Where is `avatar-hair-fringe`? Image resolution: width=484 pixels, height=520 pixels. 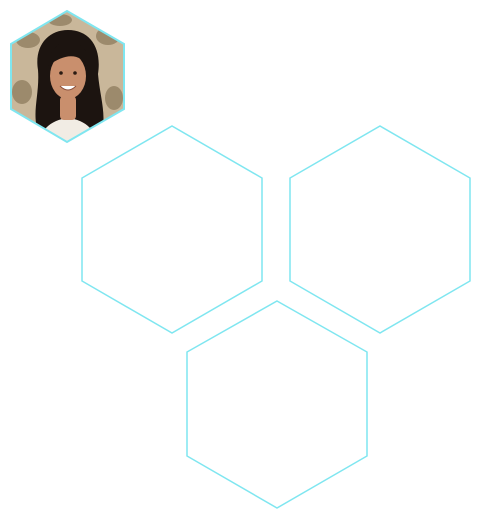 avatar-hair-fringe is located at coordinates (68, 53).